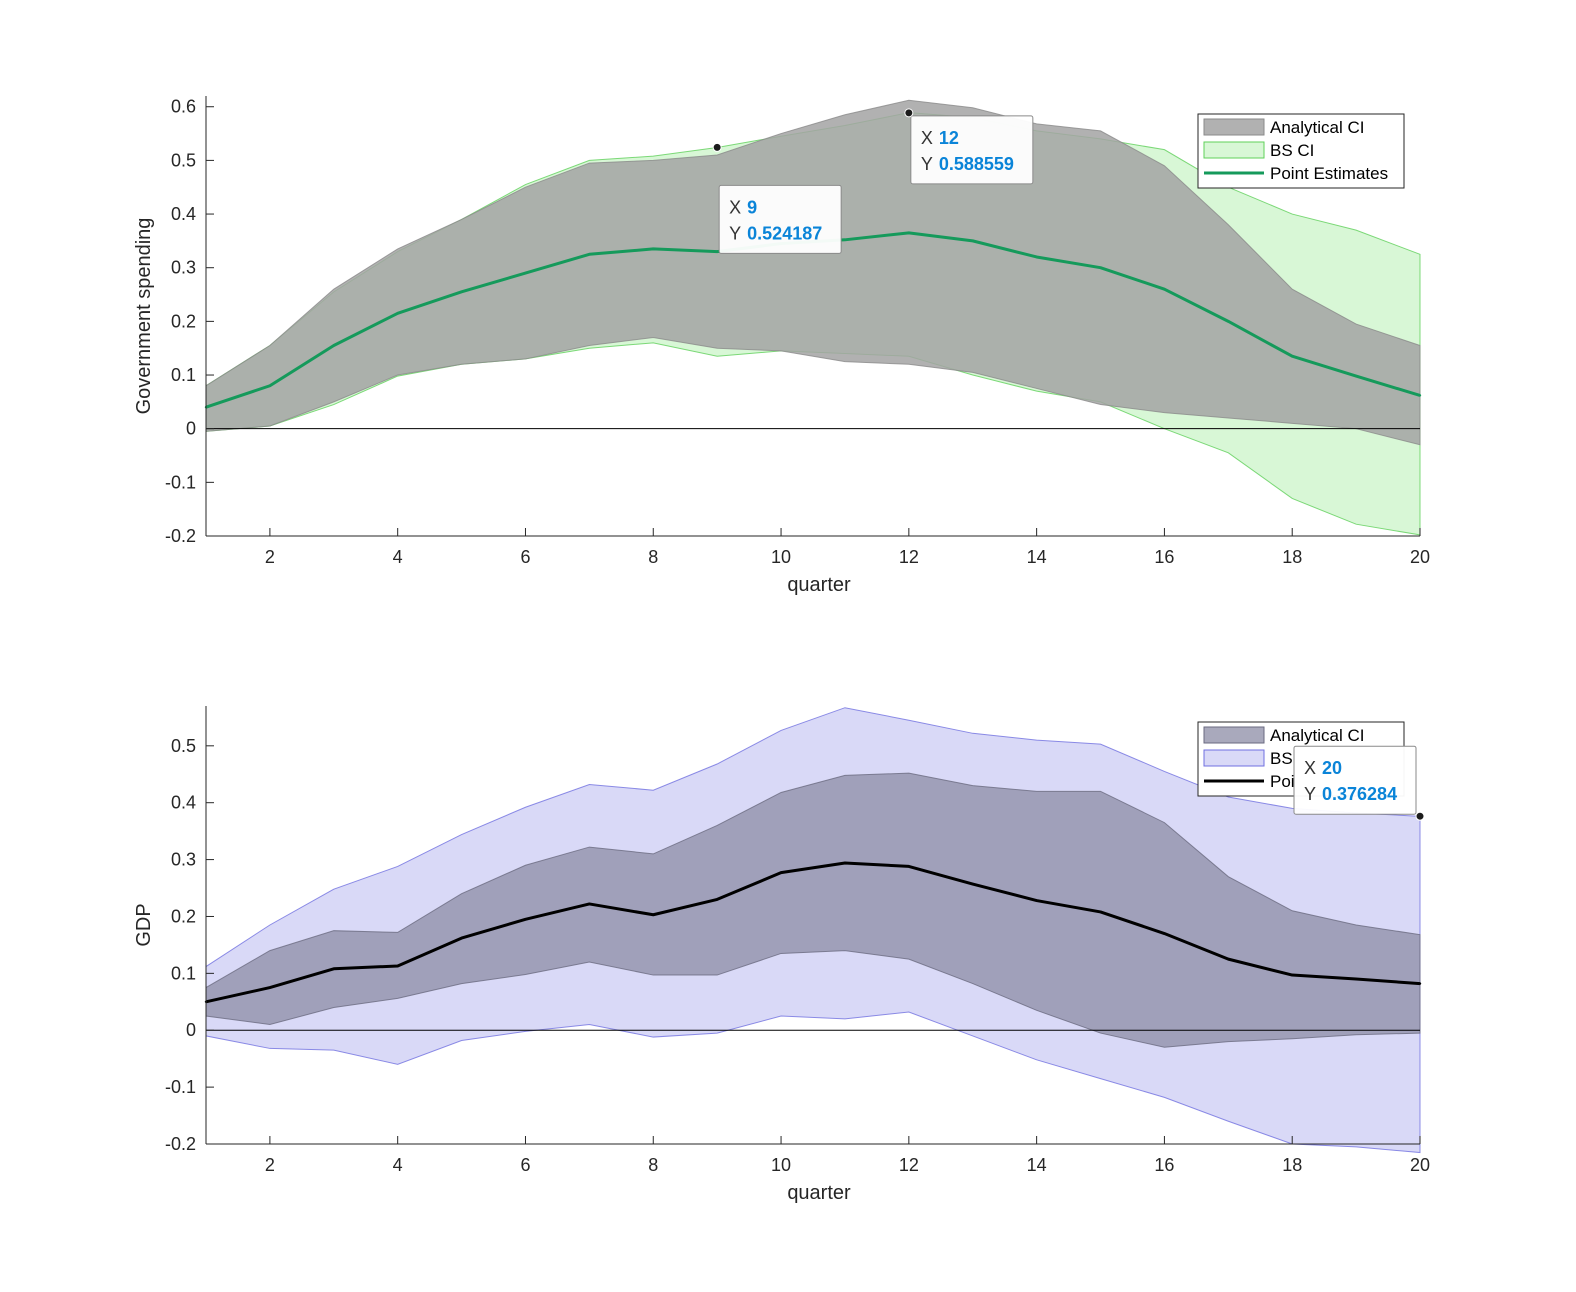 This screenshot has height=1292, width=1576. What do you see at coordinates (784, 233) in the screenshot?
I see `datatip-y-value: 0.524187` at bounding box center [784, 233].